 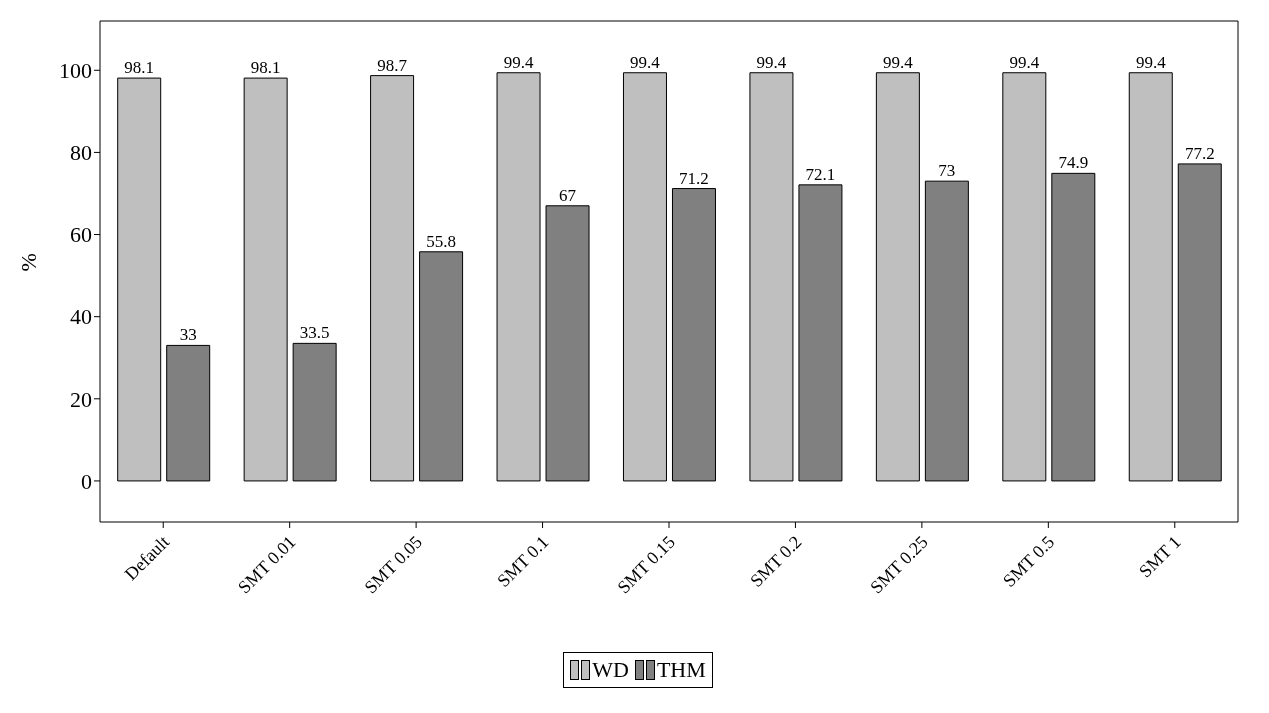 I want to click on y-tick-label: 40, so click(x=81, y=317).